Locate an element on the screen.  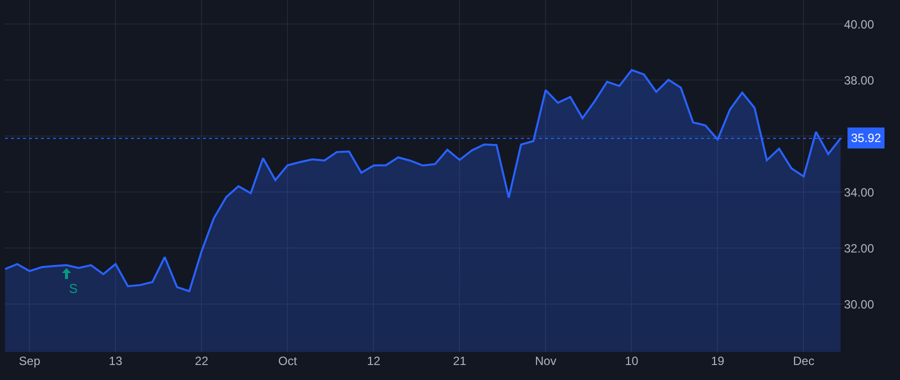
y-tick-label: 32.00 is located at coordinates (859, 248).